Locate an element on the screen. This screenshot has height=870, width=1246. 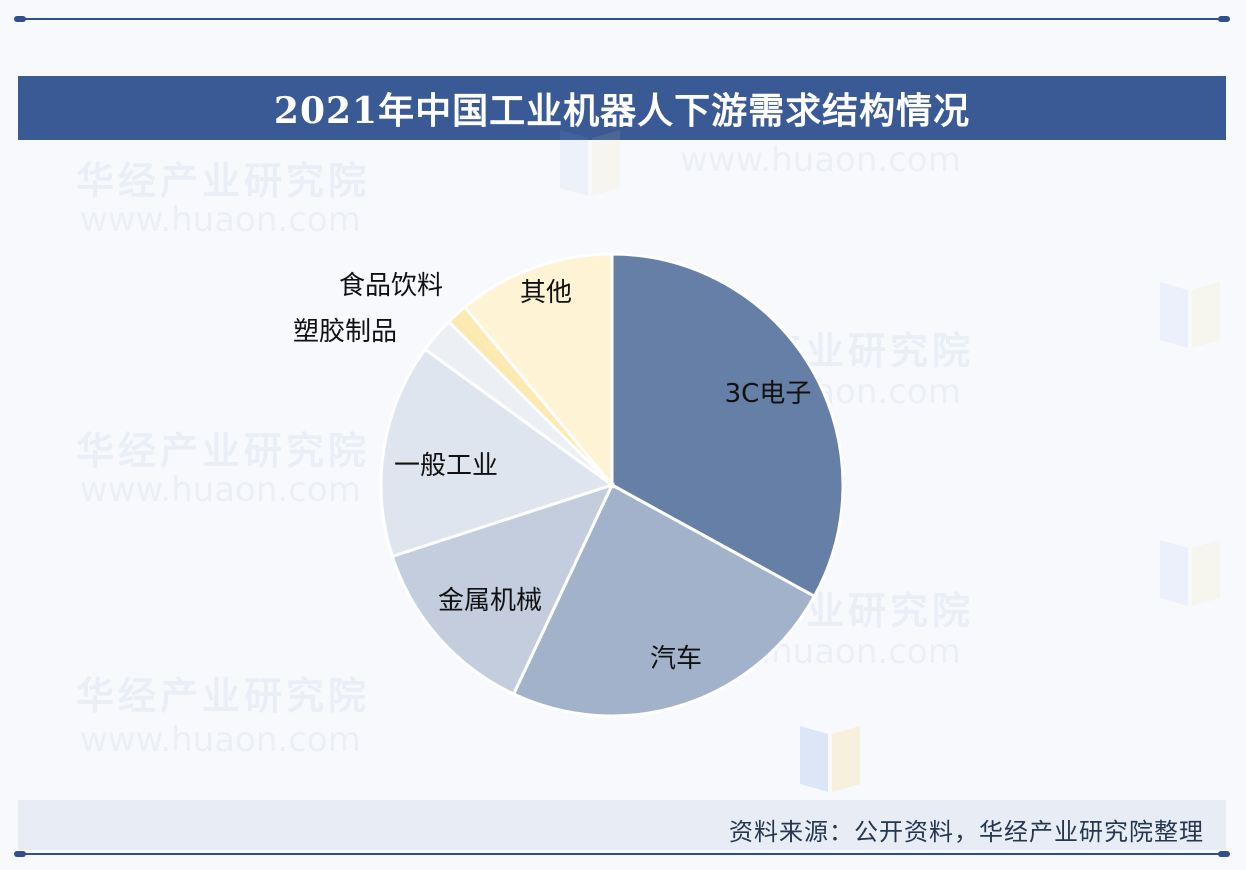
slice-label-金属机械: 金属机械 is located at coordinates (490, 601).